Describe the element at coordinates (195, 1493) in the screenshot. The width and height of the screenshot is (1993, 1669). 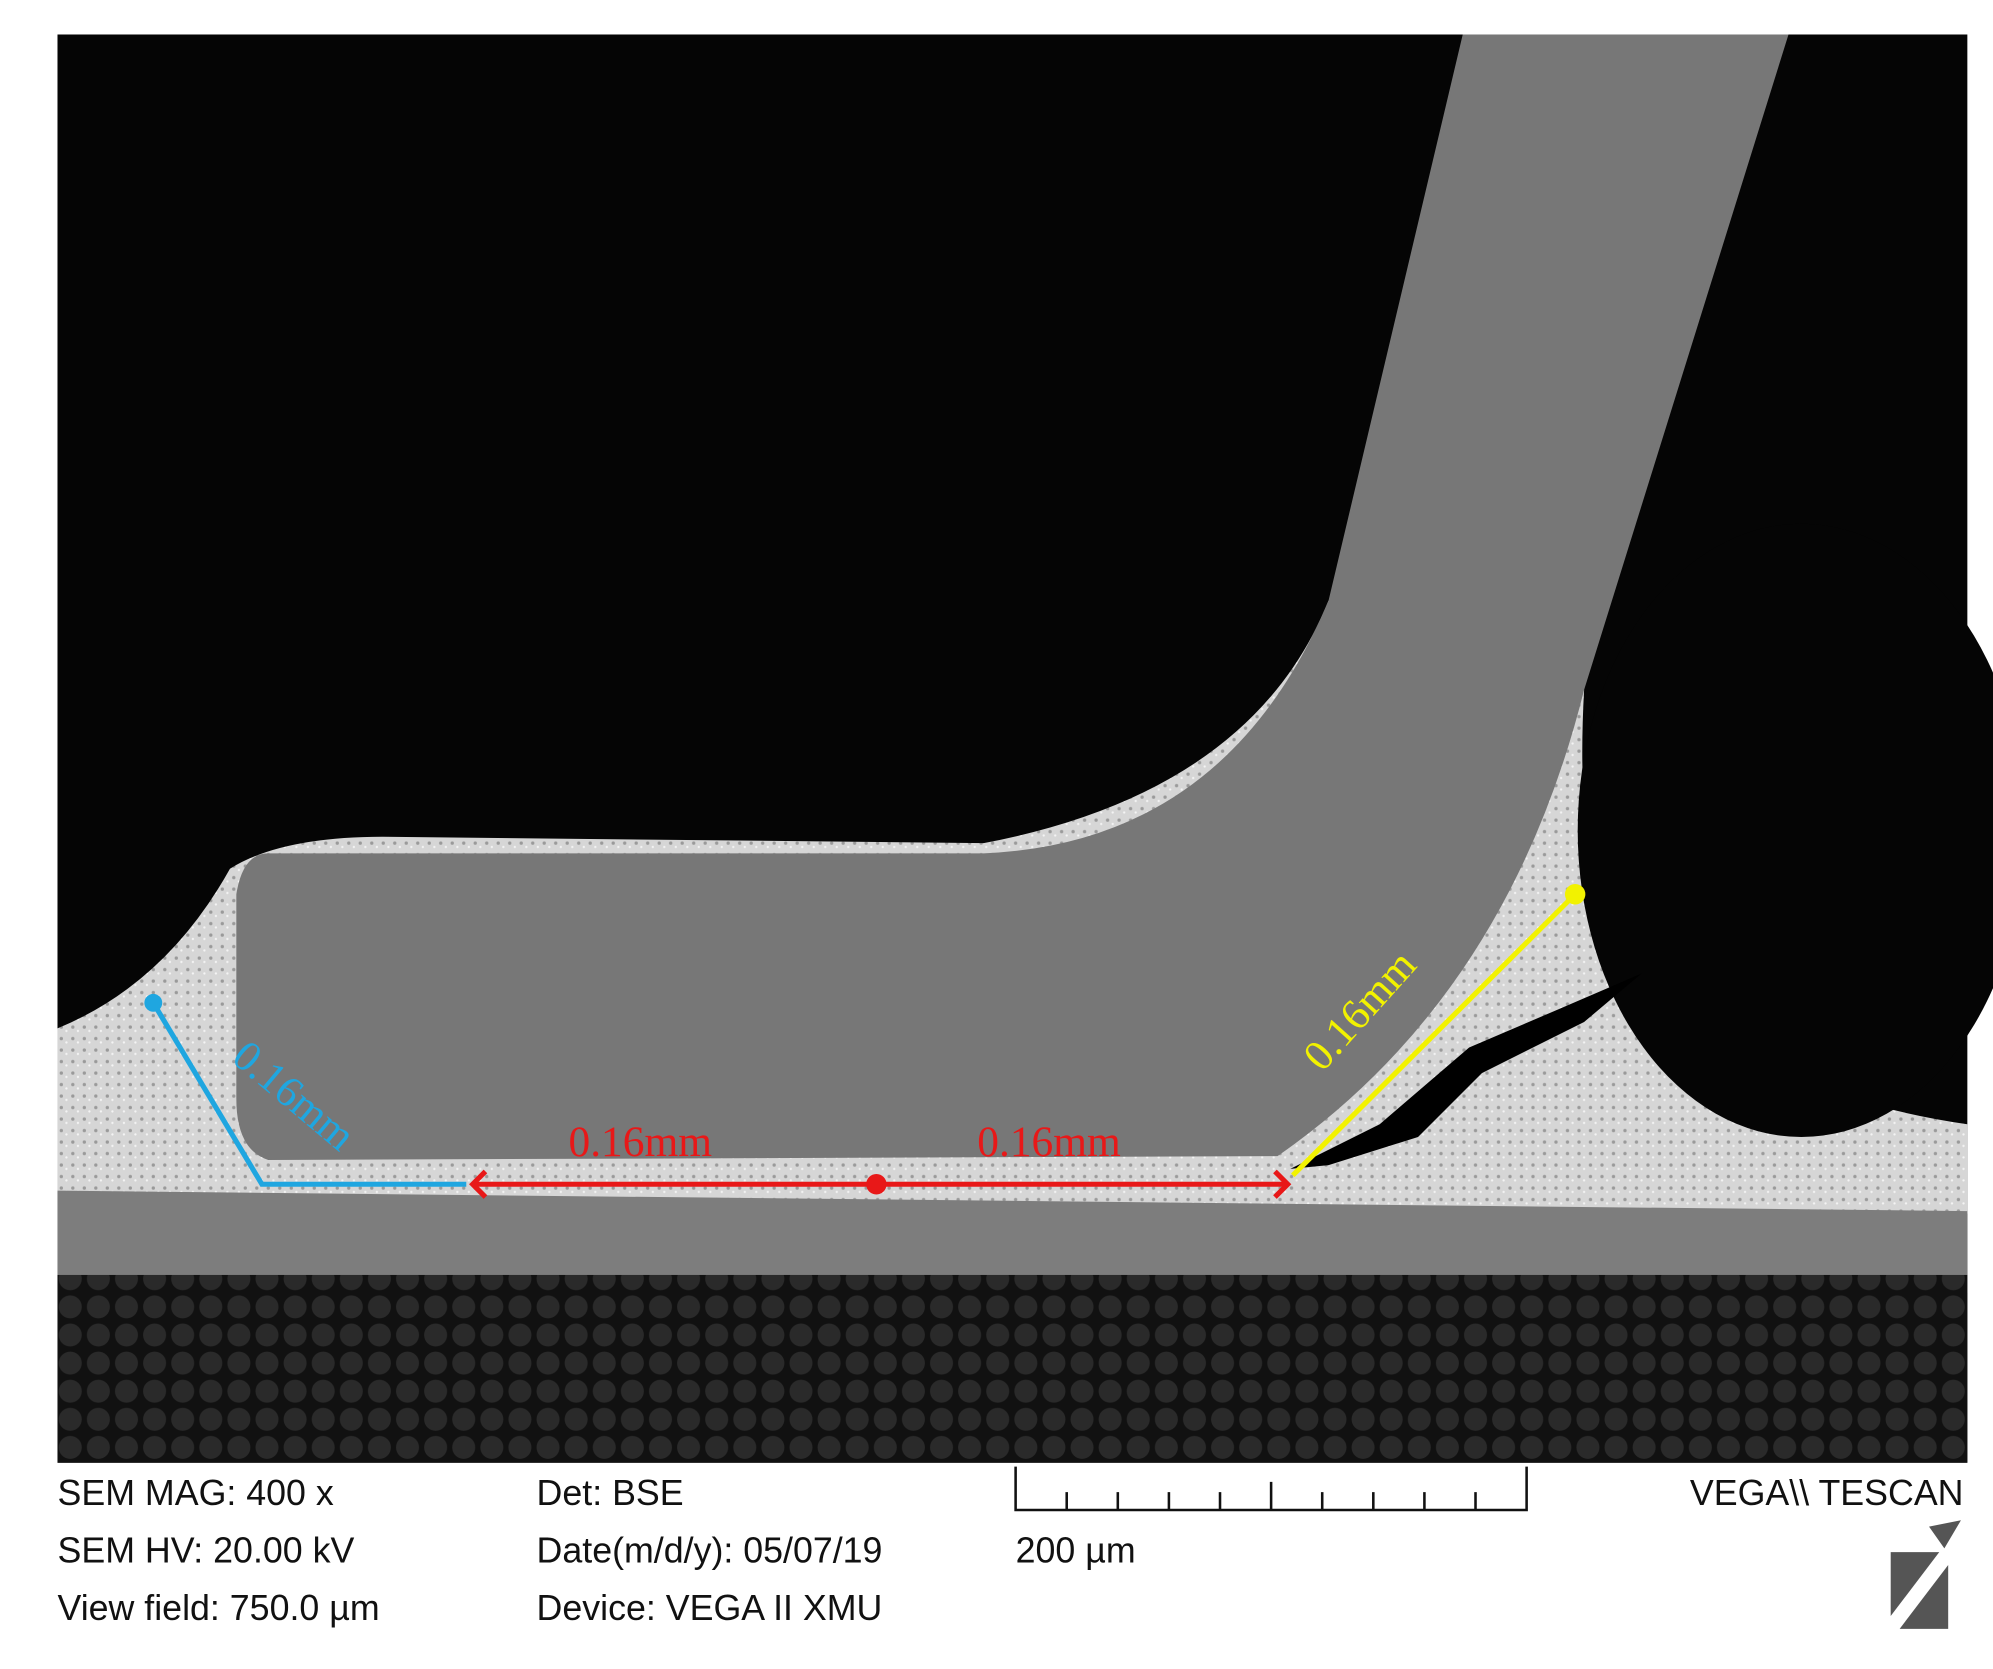
I see `info-text: SEM MAG: 400 x` at that location.